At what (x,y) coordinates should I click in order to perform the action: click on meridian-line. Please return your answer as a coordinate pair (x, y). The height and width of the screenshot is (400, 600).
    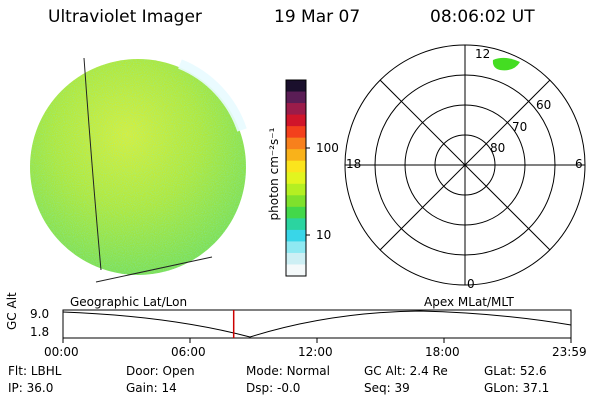
    Looking at the image, I should click on (92, 164).